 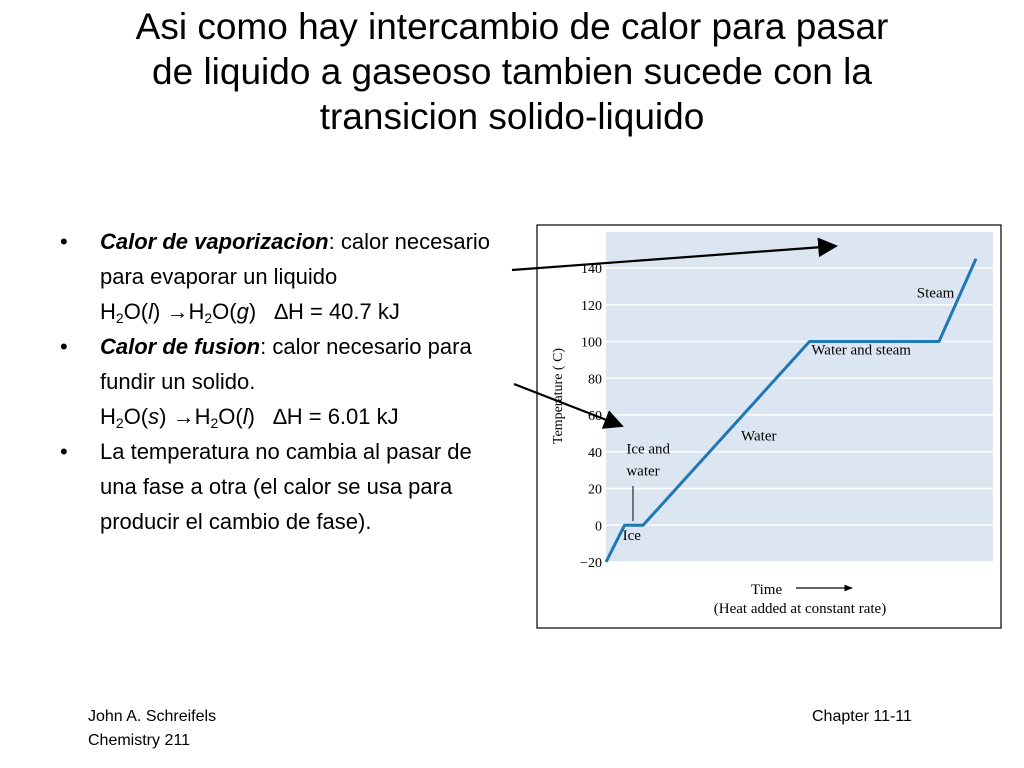 I want to click on equation-fusion: H2O(s) →H2O(l) ∆H = 6.01 kJ, so click(x=286, y=416).